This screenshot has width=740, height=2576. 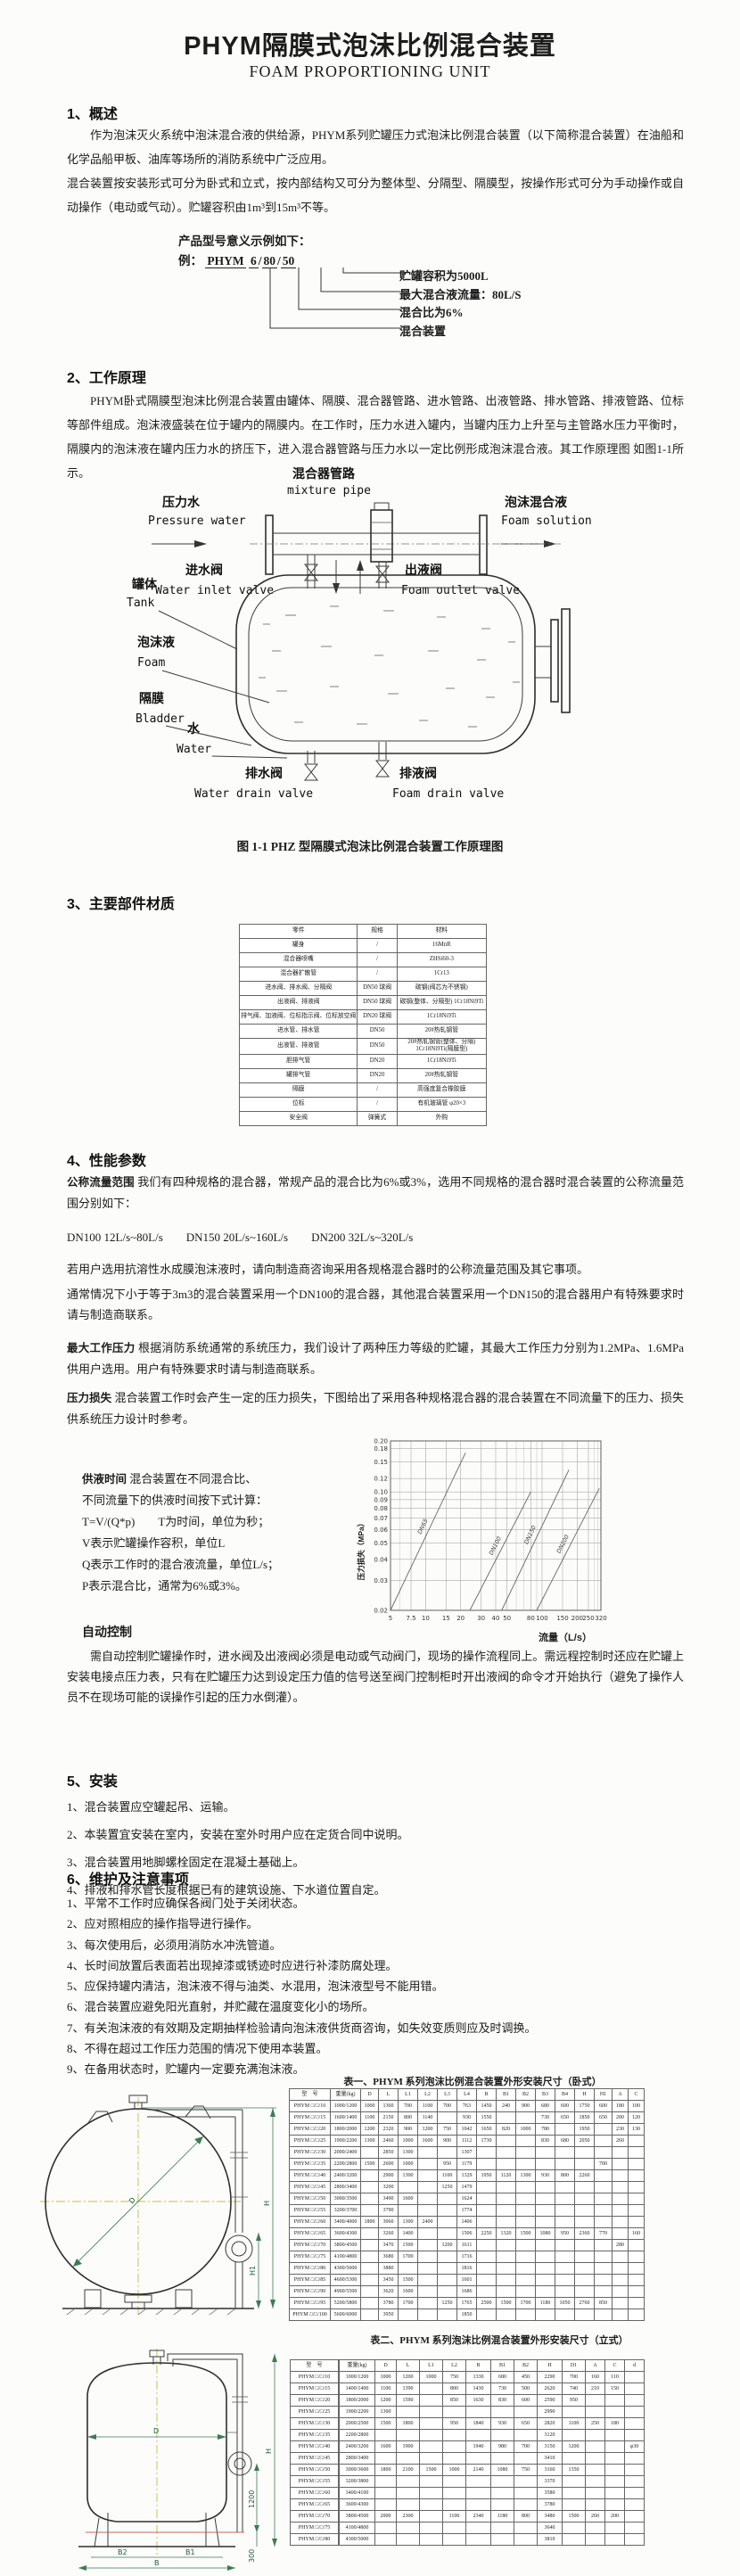 What do you see at coordinates (585, 2117) in the screenshot?
I see `table-cell: 1850` at bounding box center [585, 2117].